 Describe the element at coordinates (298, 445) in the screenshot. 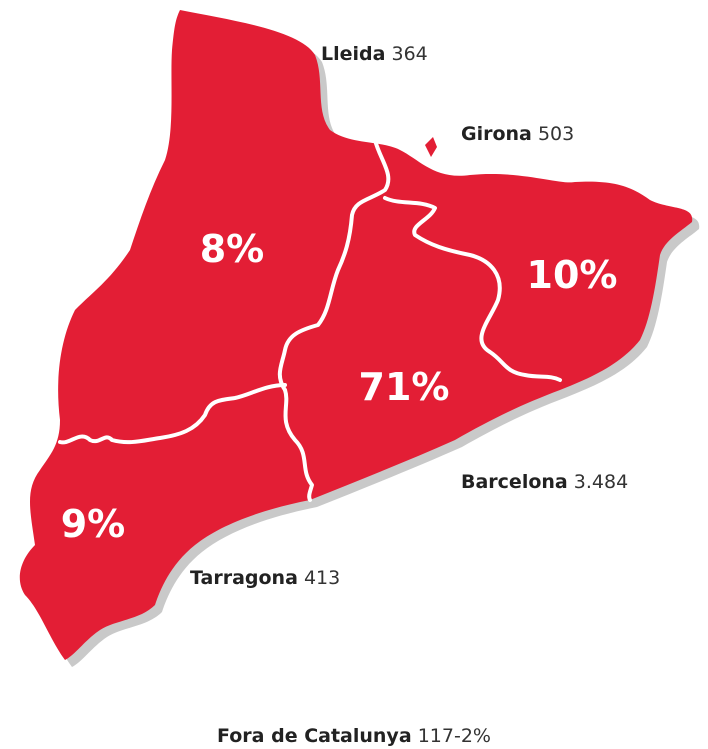

I see `border-tarragona-barcelona` at that location.